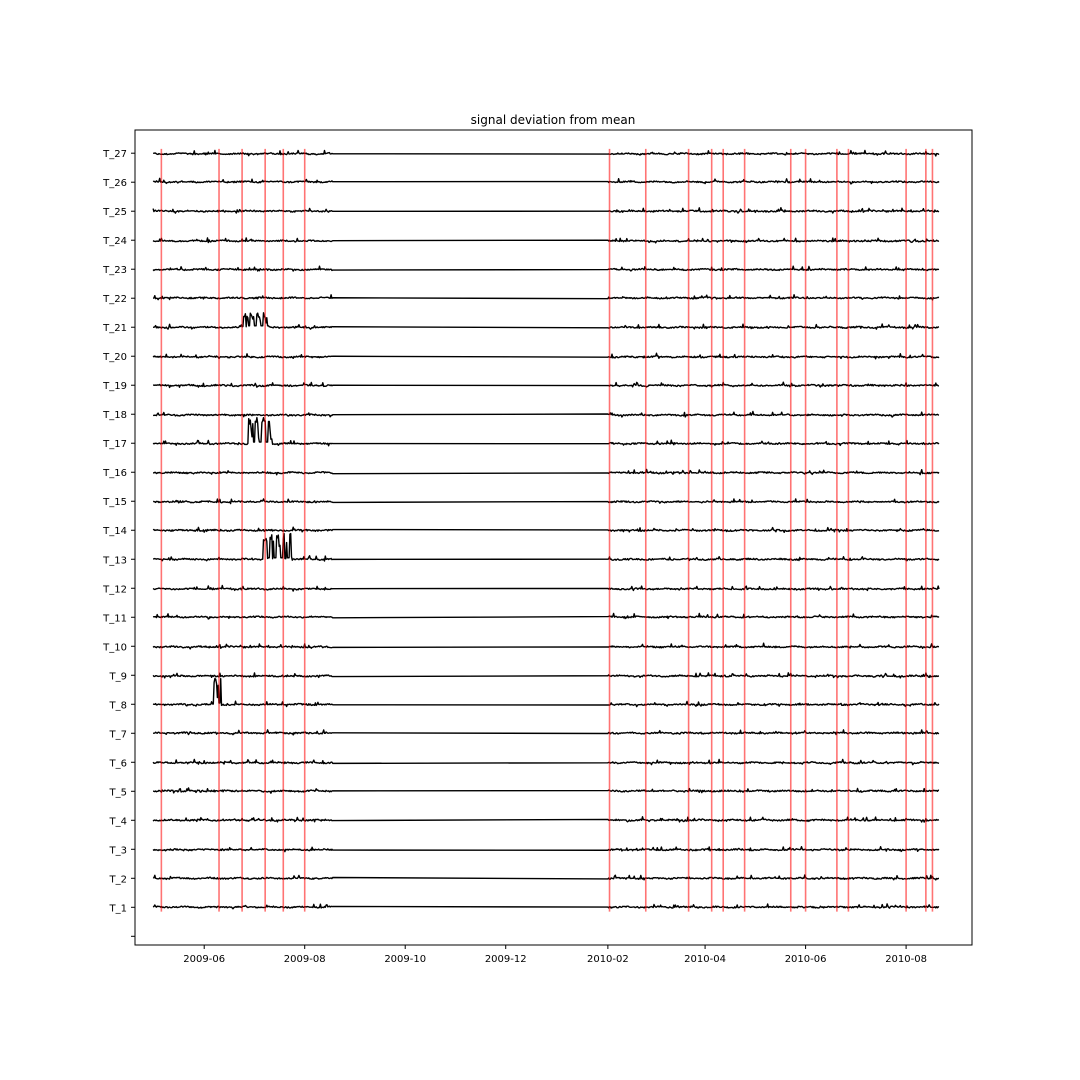  What do you see at coordinates (114, 212) in the screenshot?
I see `y-tick-label-T_25: T_25` at bounding box center [114, 212].